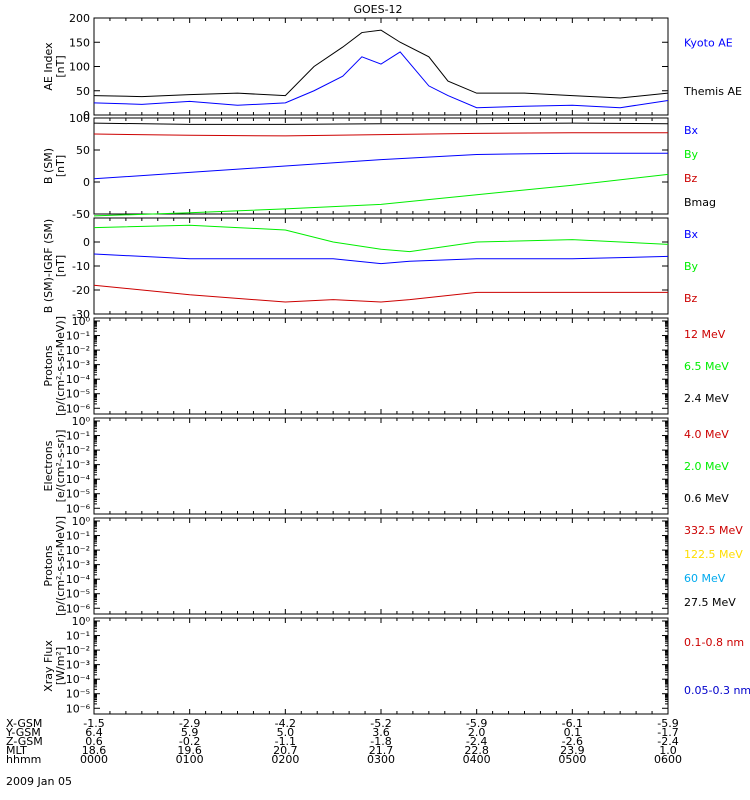 Image resolution: width=750 pixels, height=800 pixels. I want to click on footer-row-label: Z-GSM, so click(24, 741).